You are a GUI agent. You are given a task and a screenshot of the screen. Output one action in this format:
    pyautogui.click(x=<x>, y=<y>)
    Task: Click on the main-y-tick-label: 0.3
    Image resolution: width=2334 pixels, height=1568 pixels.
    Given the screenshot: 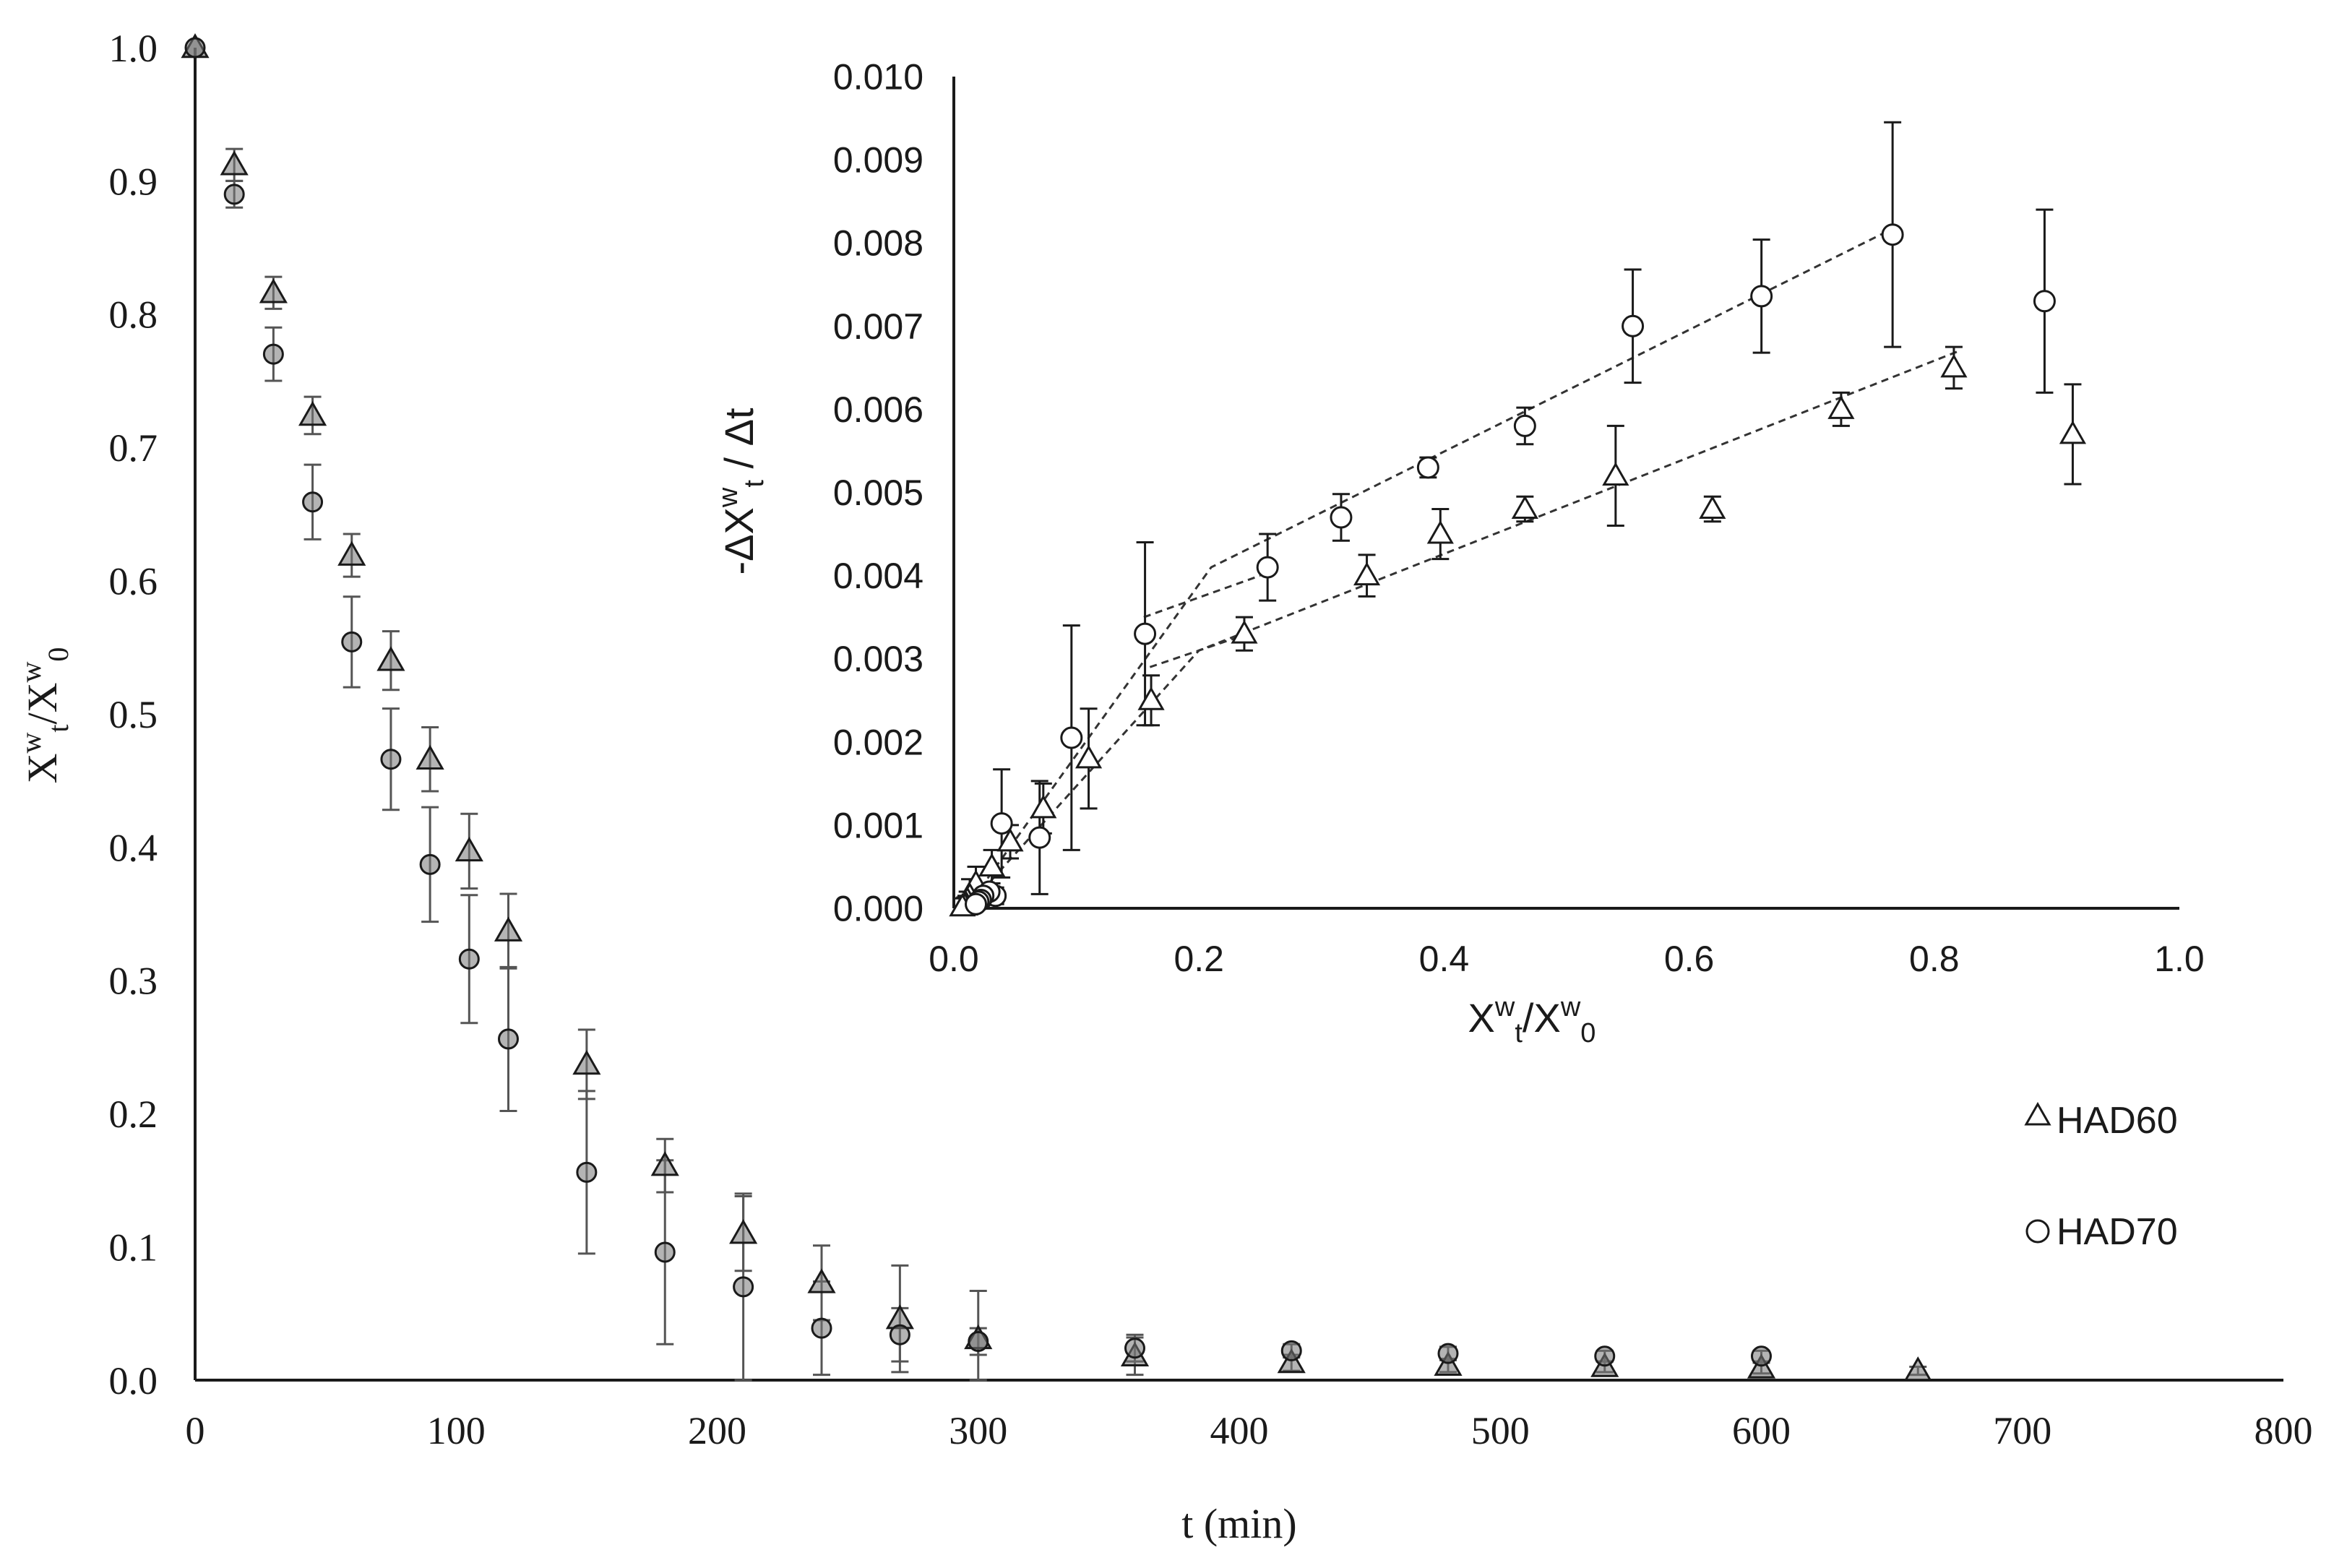 What is the action you would take?
    pyautogui.click(x=133, y=981)
    